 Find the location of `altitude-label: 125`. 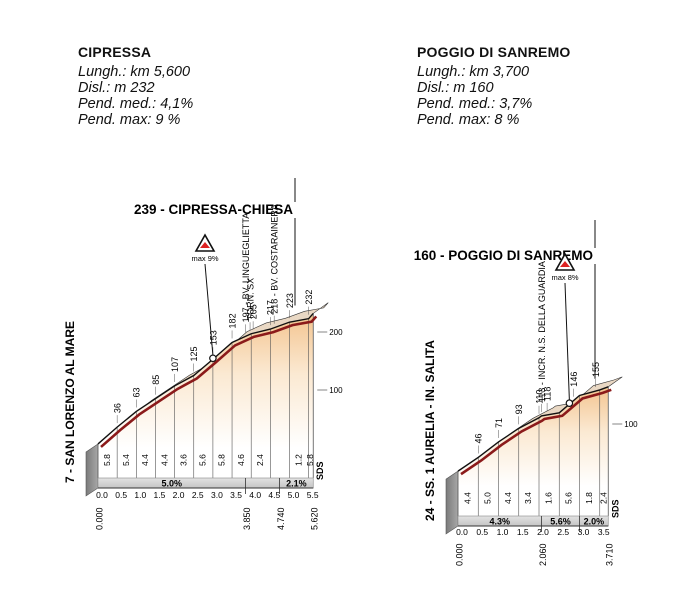

altitude-label: 125 is located at coordinates (194, 353).